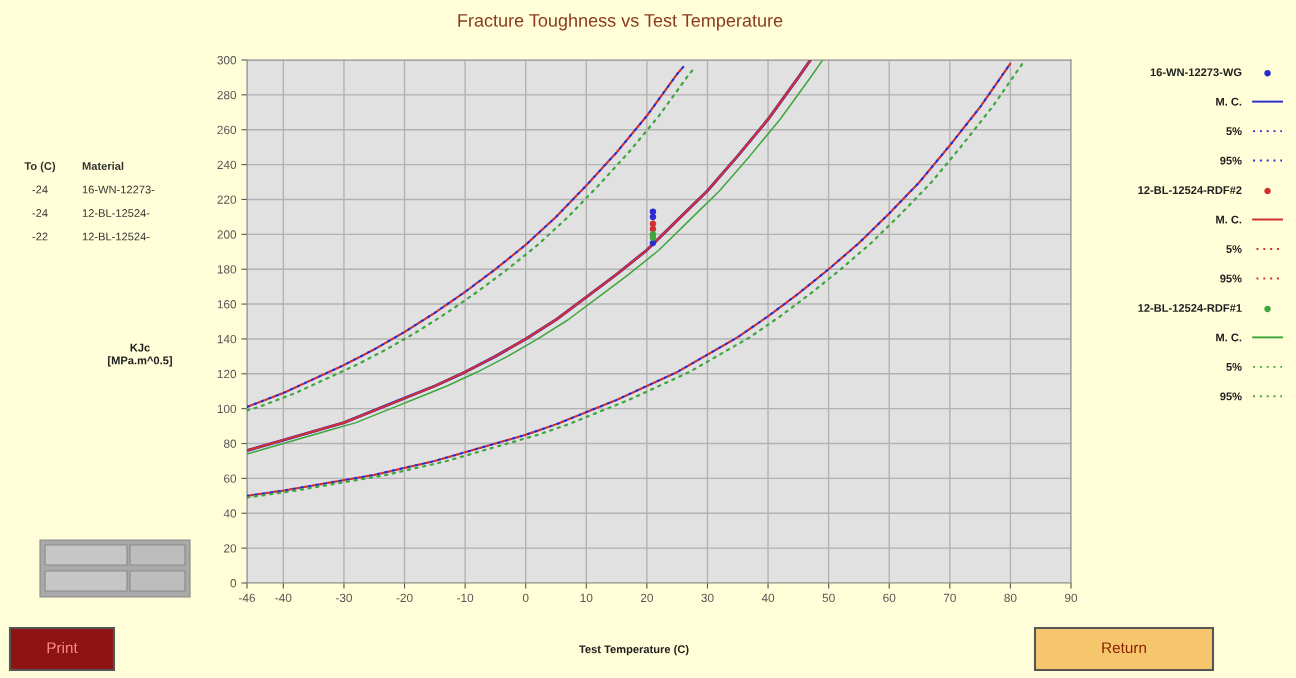 The height and width of the screenshot is (678, 1296). I want to click on text: To (C), so click(40, 167).